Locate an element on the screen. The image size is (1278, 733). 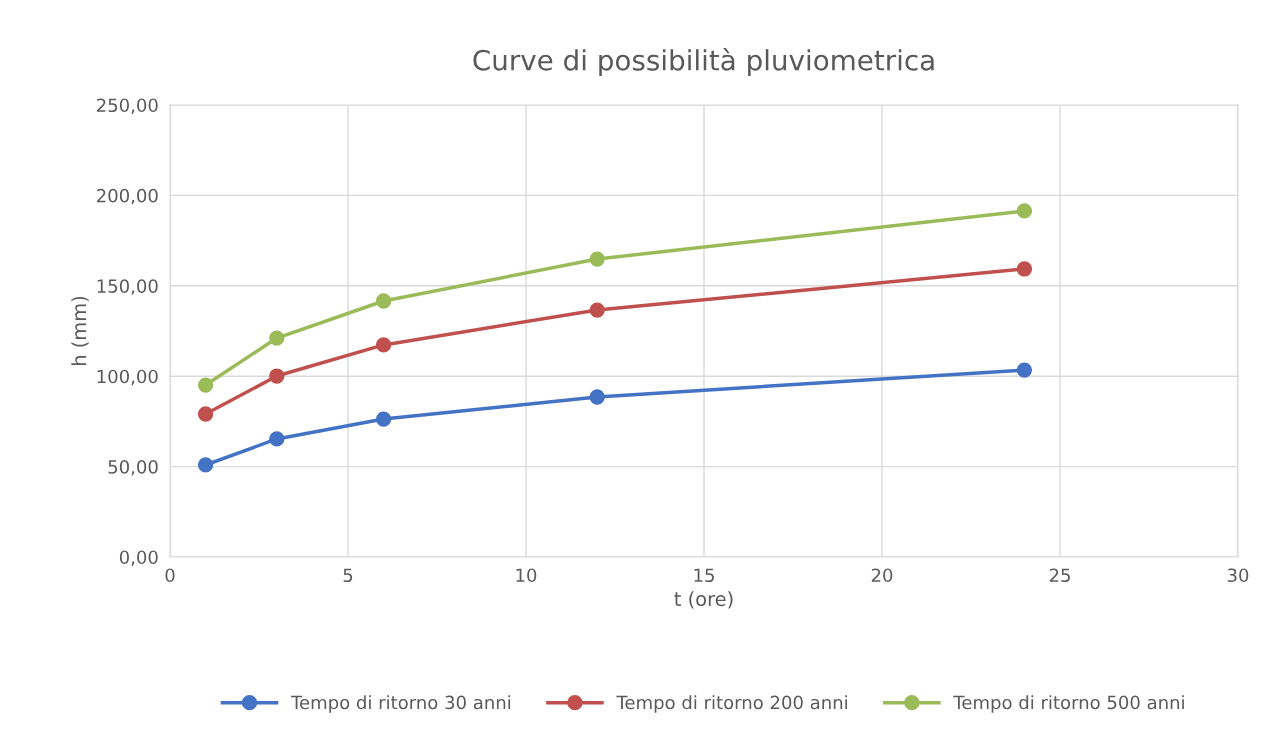
x-tick-label: 10 is located at coordinates (526, 575).